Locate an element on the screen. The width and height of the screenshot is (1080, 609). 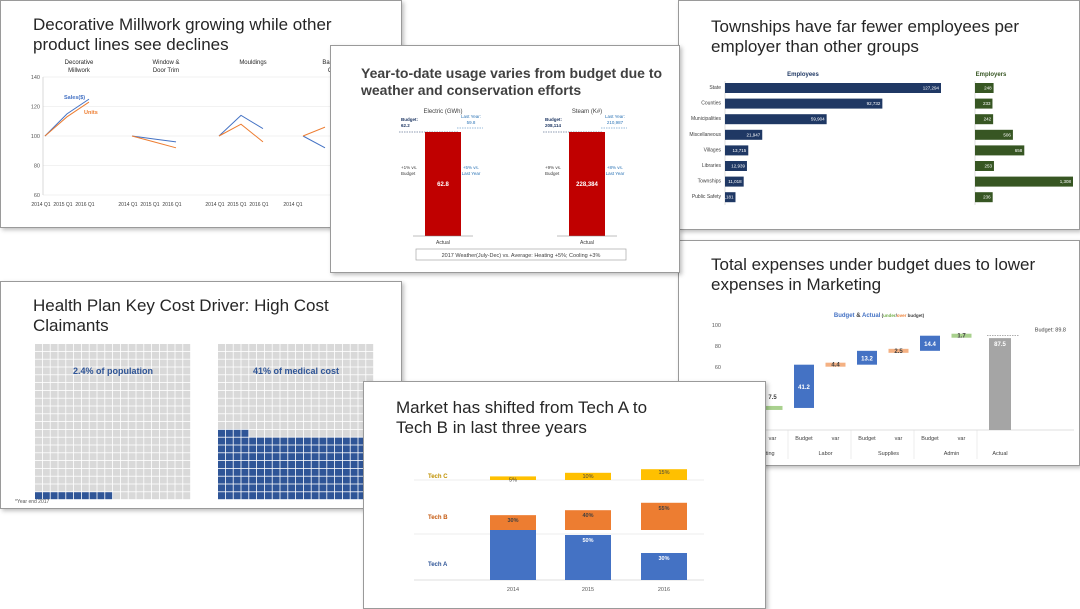
employees-value: 11,018 is located at coordinates (735, 181).